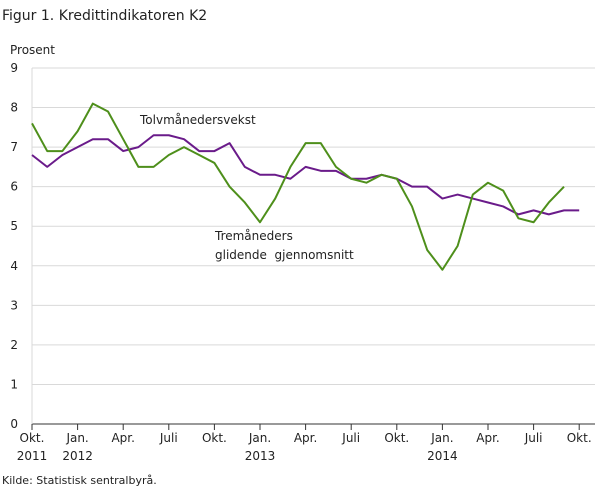 The width and height of the screenshot is (609, 488). I want to click on x-year-label: 2011, so click(32, 456).